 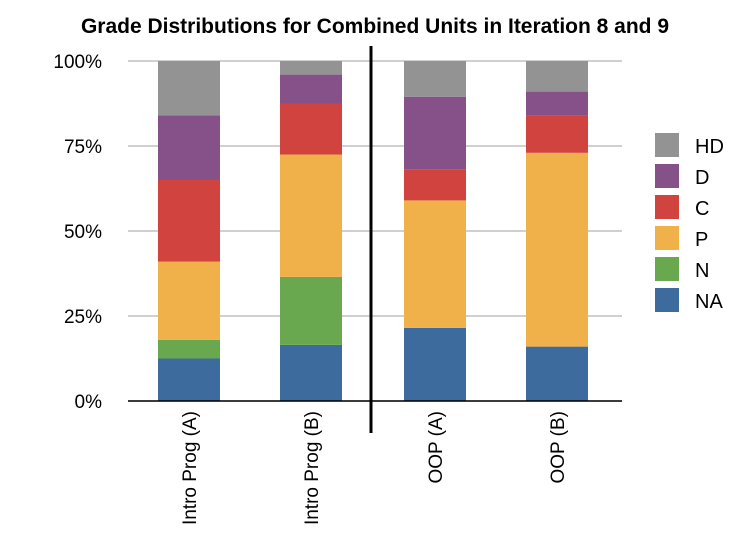 I want to click on legend-label: D, so click(x=702, y=178).